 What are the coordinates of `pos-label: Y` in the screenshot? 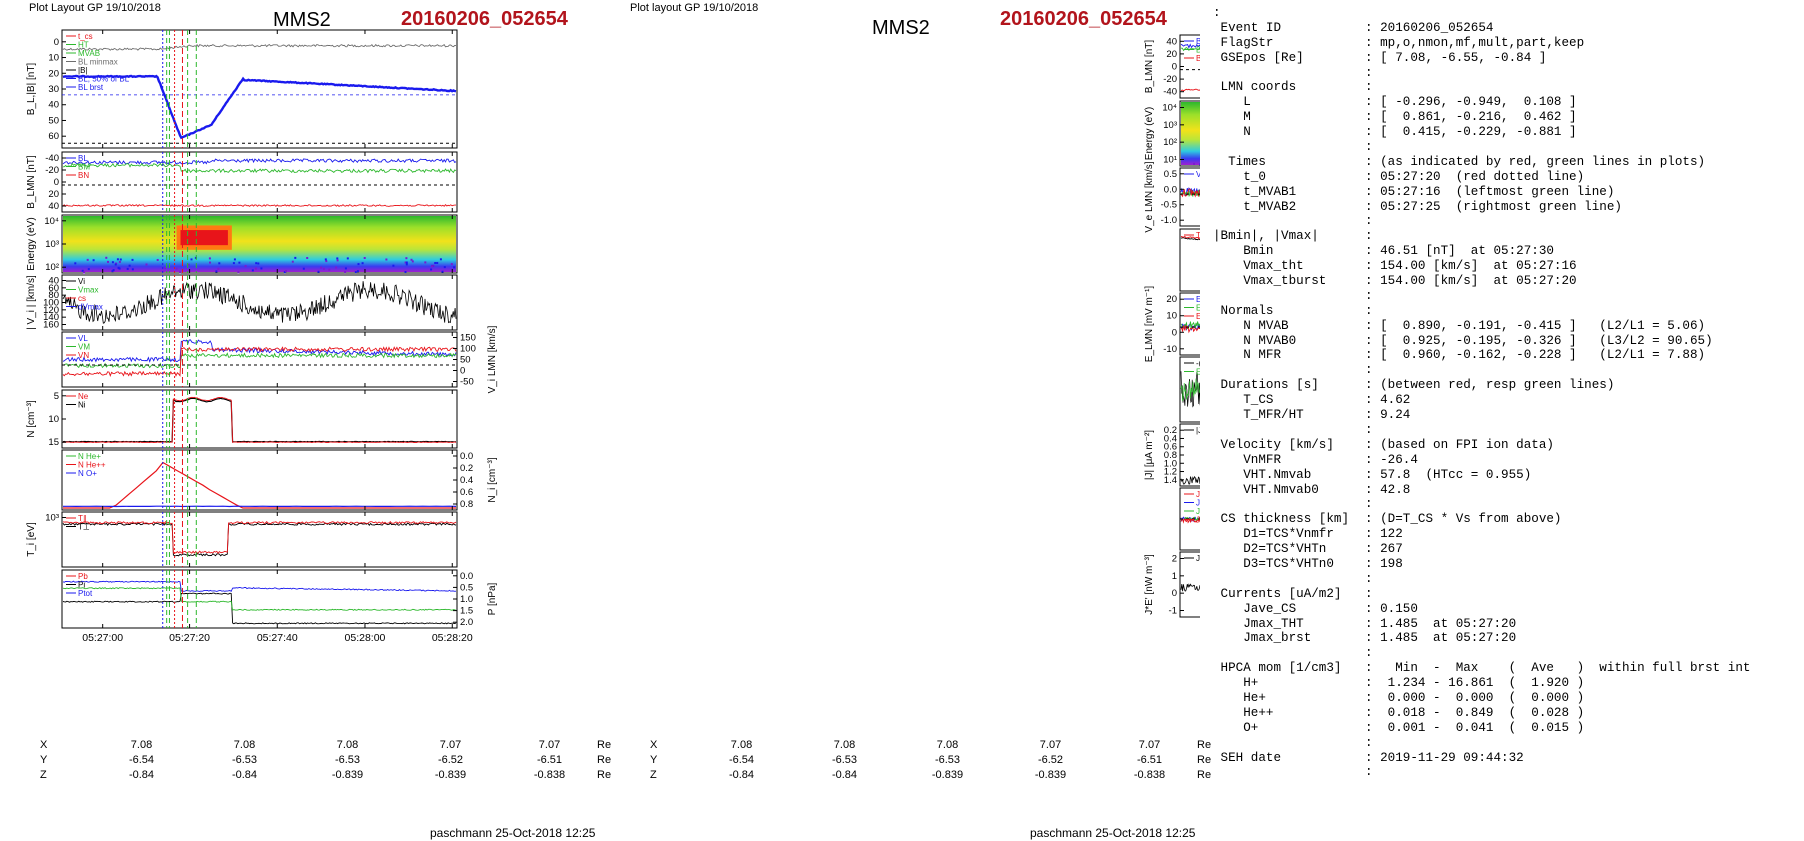 It's located at (44, 759).